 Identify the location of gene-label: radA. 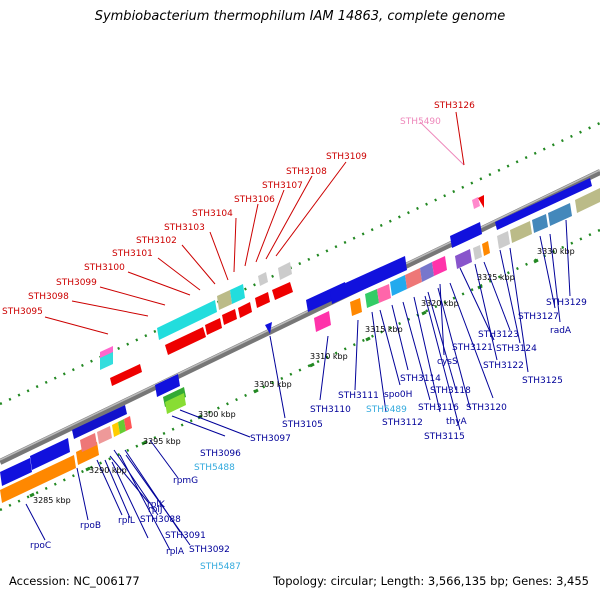
(561, 331).